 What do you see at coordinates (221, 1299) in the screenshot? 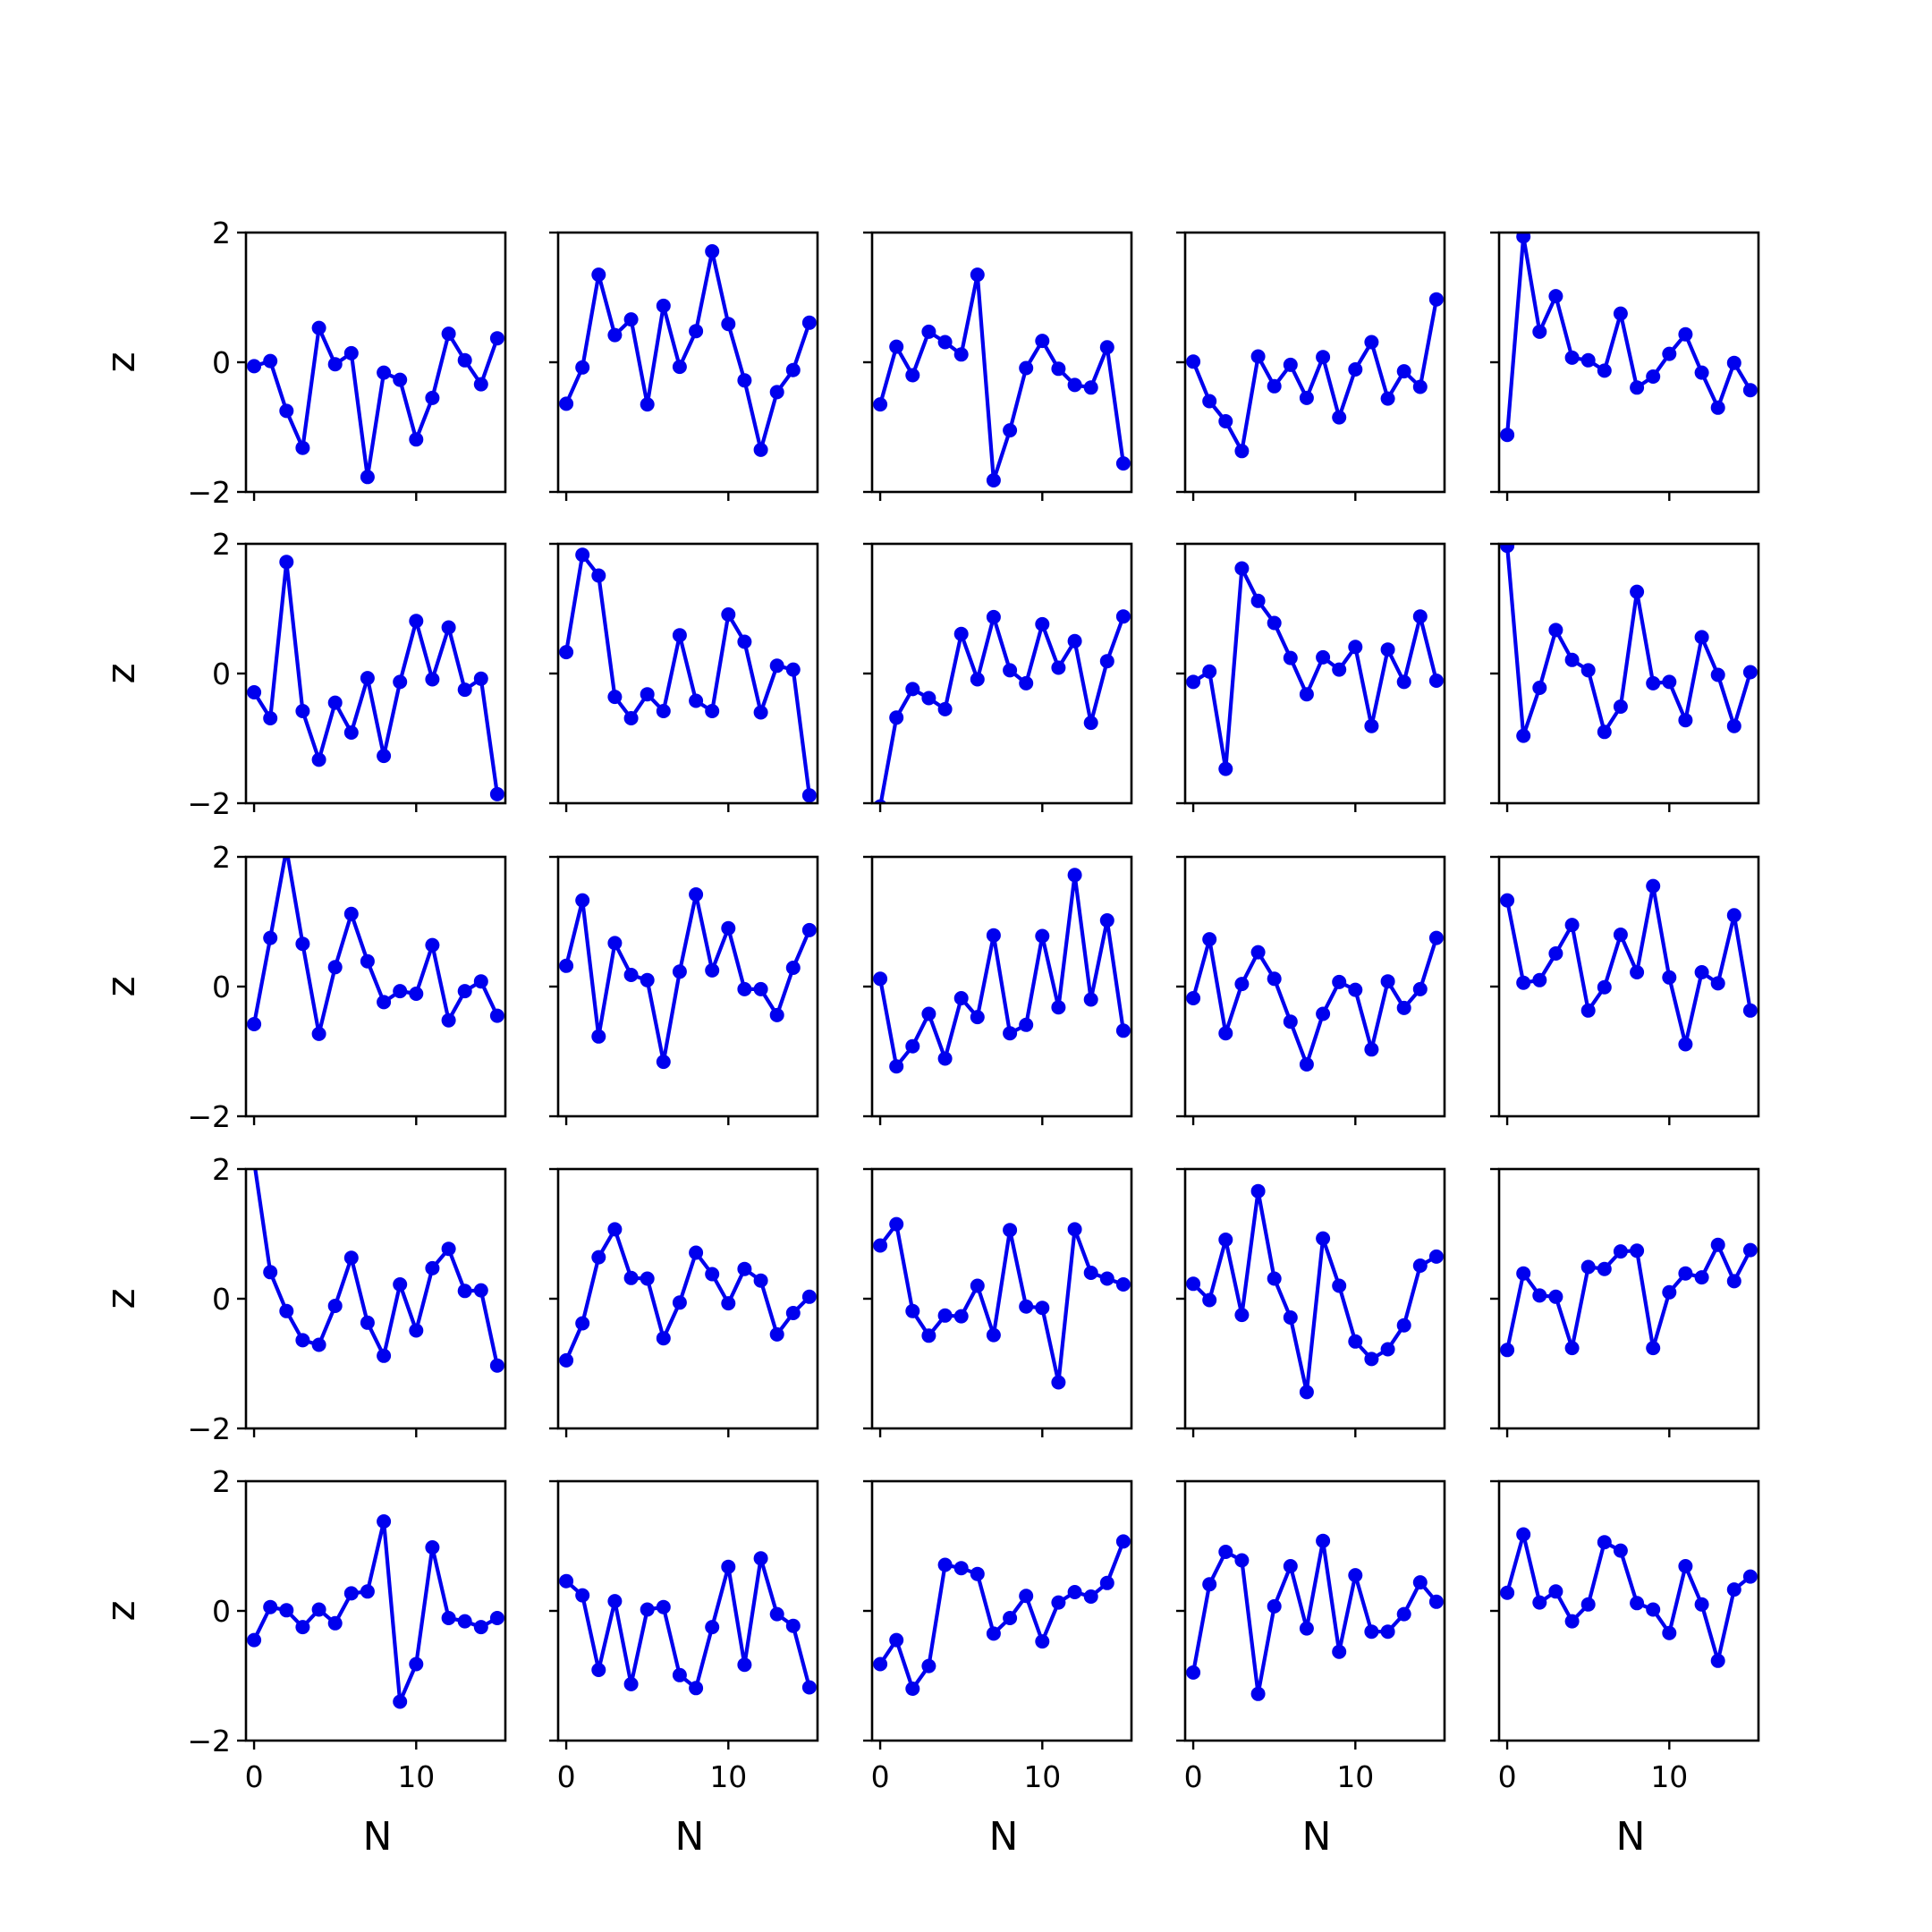
I see `y-tick-label: 0` at bounding box center [221, 1299].